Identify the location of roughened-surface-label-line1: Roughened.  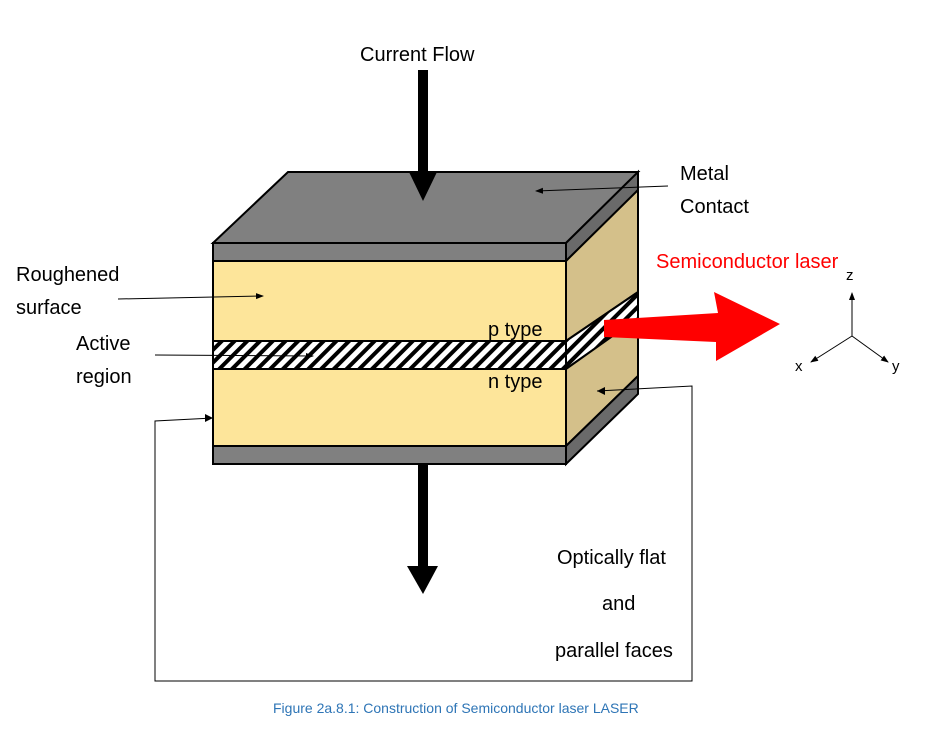
(67, 275).